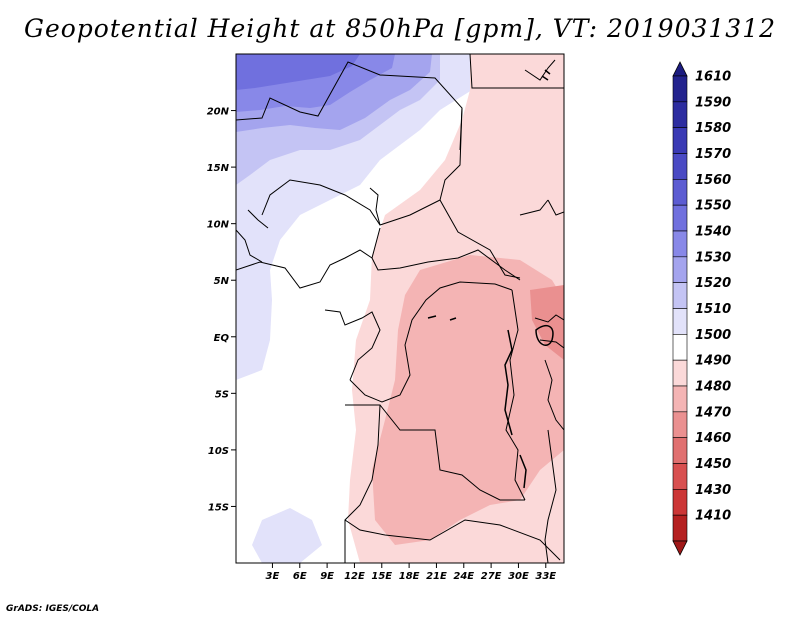  I want to click on border-drc-east, so click(515, 395).